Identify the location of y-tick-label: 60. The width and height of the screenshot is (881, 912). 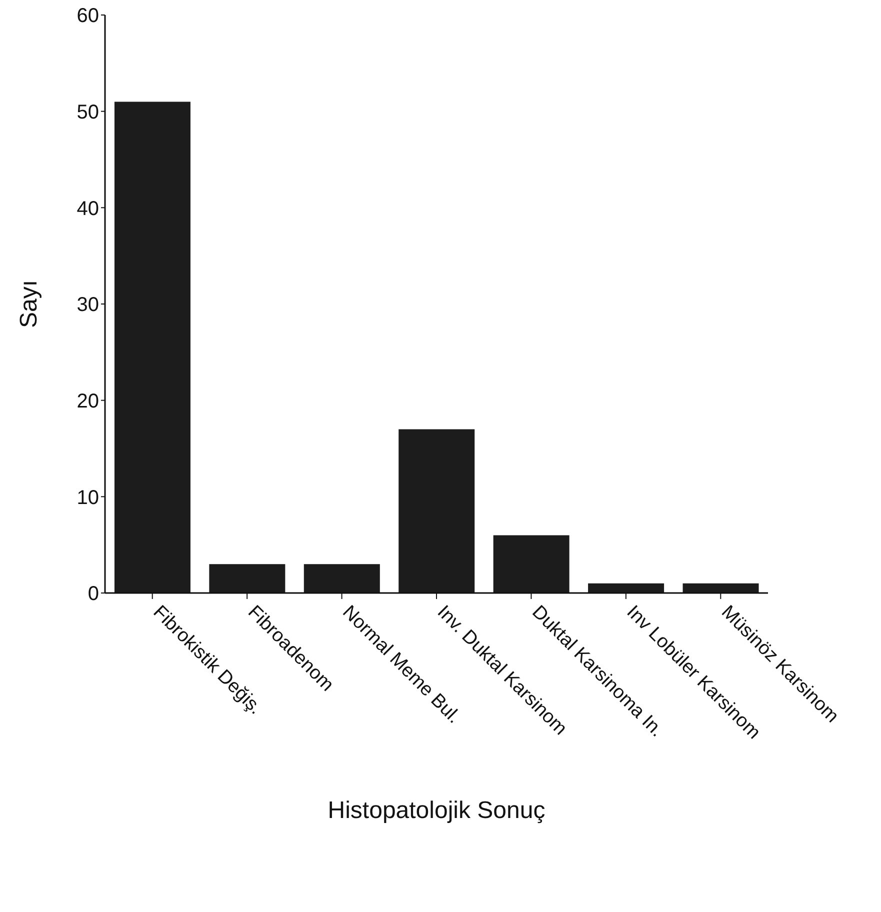
(87, 16).